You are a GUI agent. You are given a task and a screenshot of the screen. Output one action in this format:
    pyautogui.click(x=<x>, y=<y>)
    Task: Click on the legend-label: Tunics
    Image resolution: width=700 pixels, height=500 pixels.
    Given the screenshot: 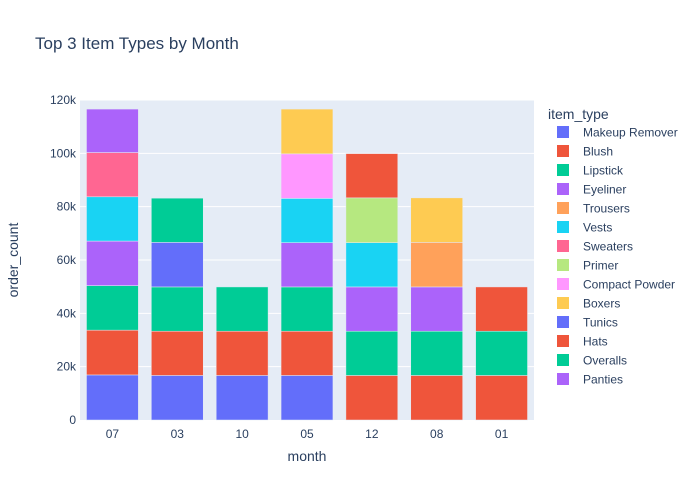 What is the action you would take?
    pyautogui.click(x=600, y=323)
    